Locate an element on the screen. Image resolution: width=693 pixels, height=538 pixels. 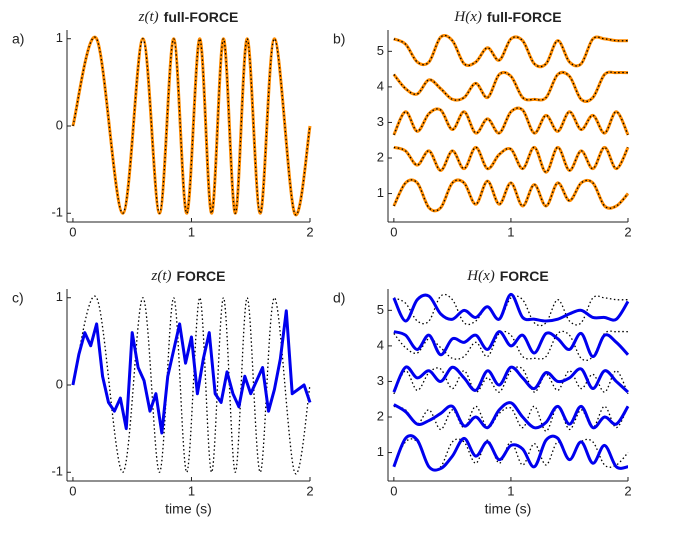
chart-title: H(x) FORCE is located at coordinates (507, 276).